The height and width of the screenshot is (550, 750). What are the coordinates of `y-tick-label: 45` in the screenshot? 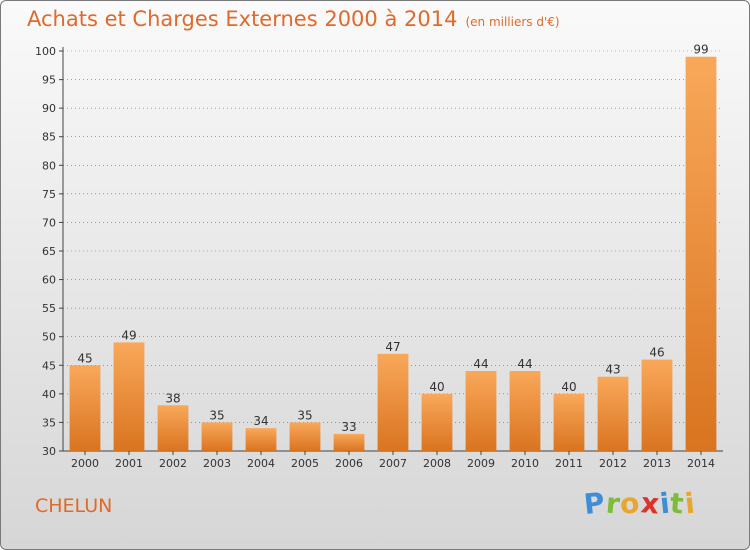 It's located at (49, 365).